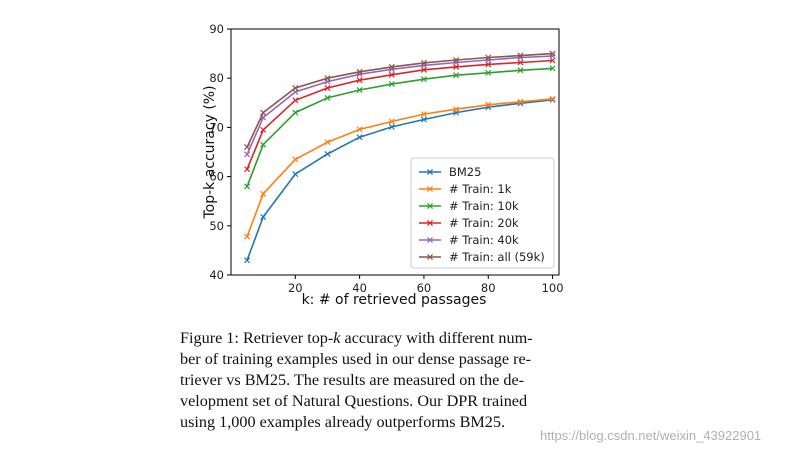 The image size is (790, 454). I want to click on y-tick-label: 80, so click(216, 78).